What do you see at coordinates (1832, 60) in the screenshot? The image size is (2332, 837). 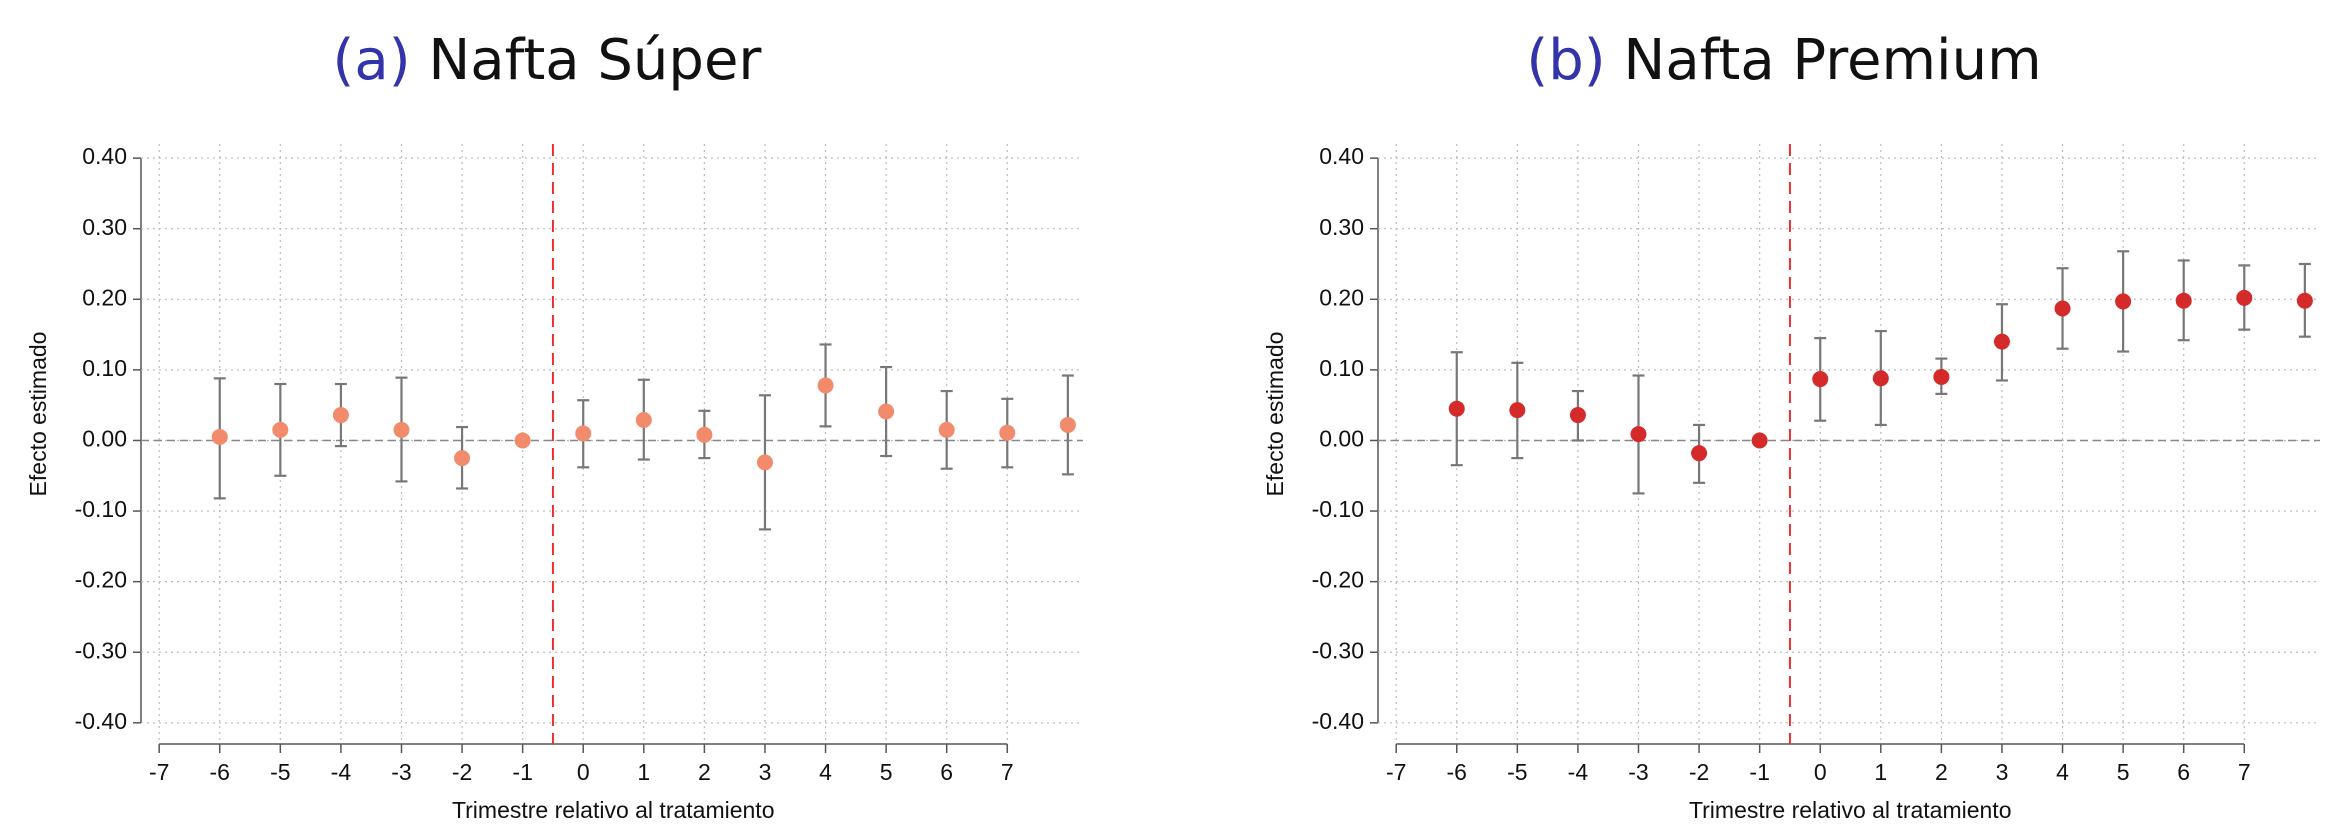 I see `panel-title: Nafta Premium` at bounding box center [1832, 60].